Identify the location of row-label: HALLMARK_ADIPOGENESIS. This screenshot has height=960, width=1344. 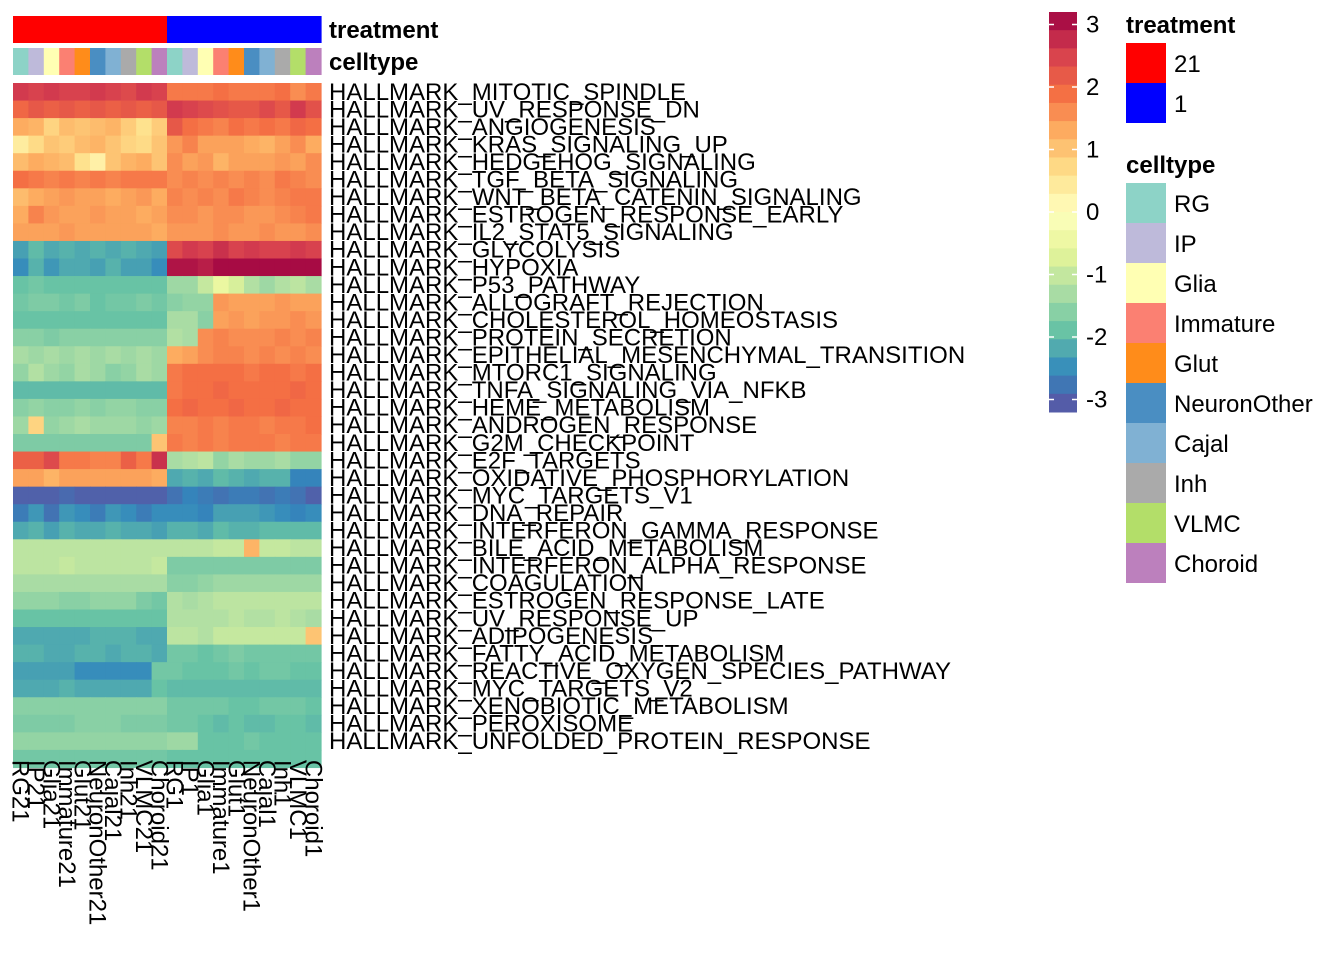
(491, 636).